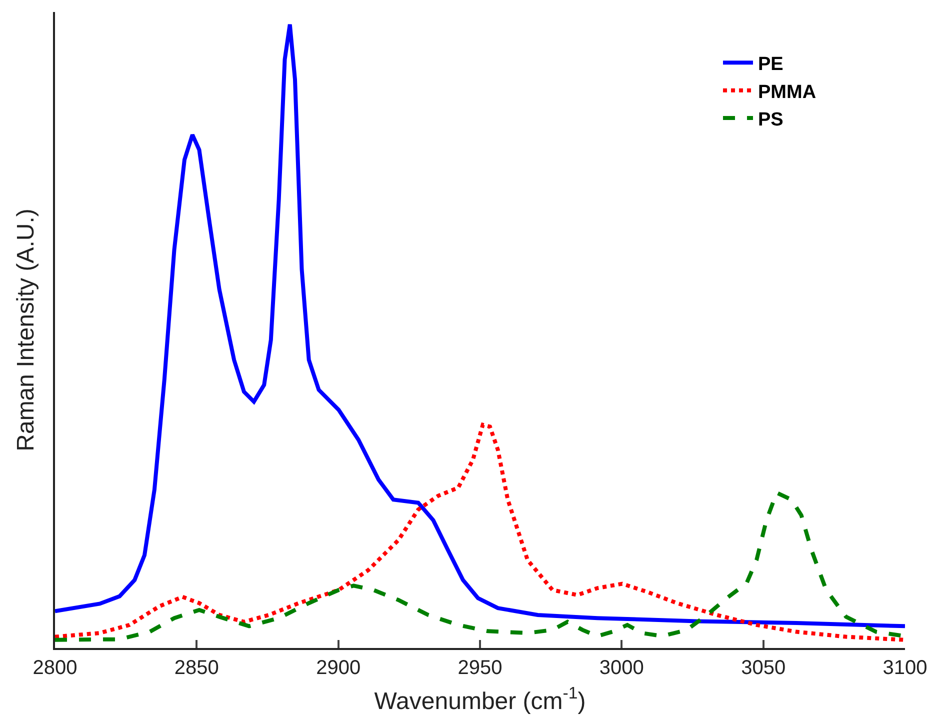 This screenshot has height=723, width=939. I want to click on legend-label: PE, so click(771, 65).